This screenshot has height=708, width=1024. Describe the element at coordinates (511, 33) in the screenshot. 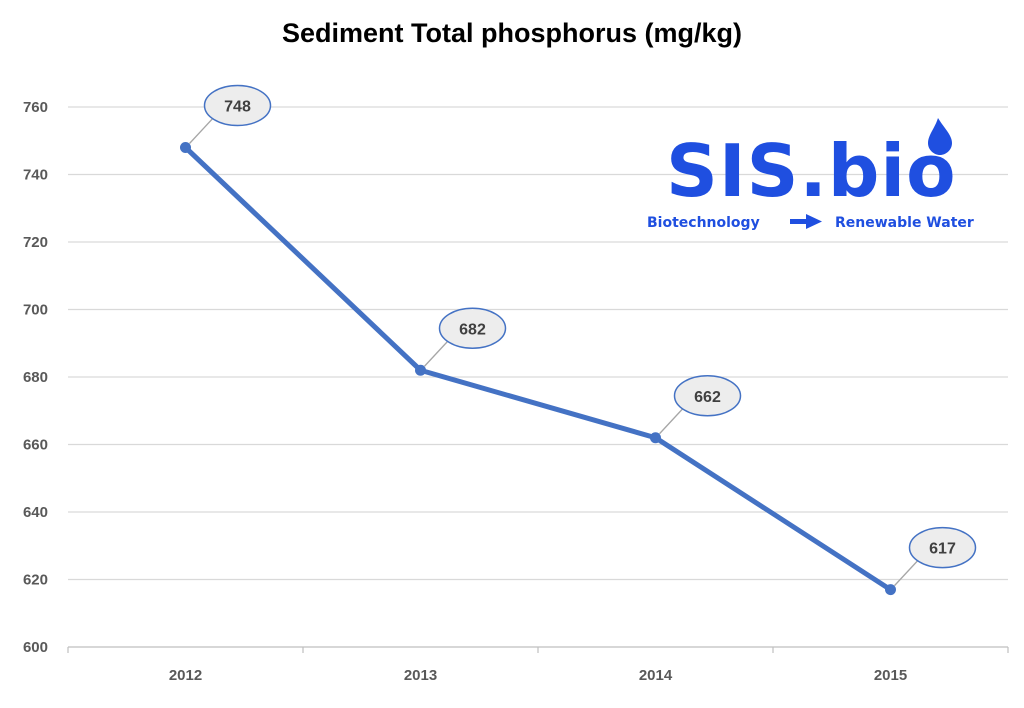

I see `chart-title: Sediment Total phosphorus (mg/kg)` at that location.